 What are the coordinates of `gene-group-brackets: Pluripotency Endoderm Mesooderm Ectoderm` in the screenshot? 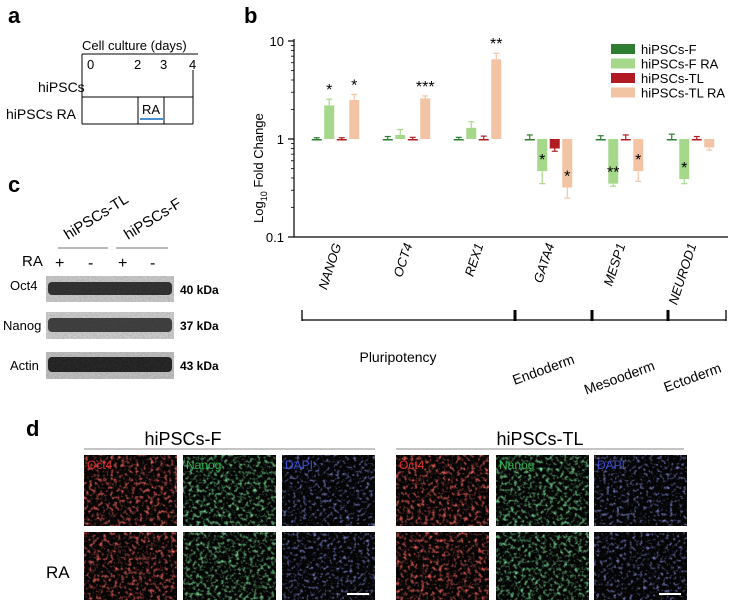 It's located at (514, 353).